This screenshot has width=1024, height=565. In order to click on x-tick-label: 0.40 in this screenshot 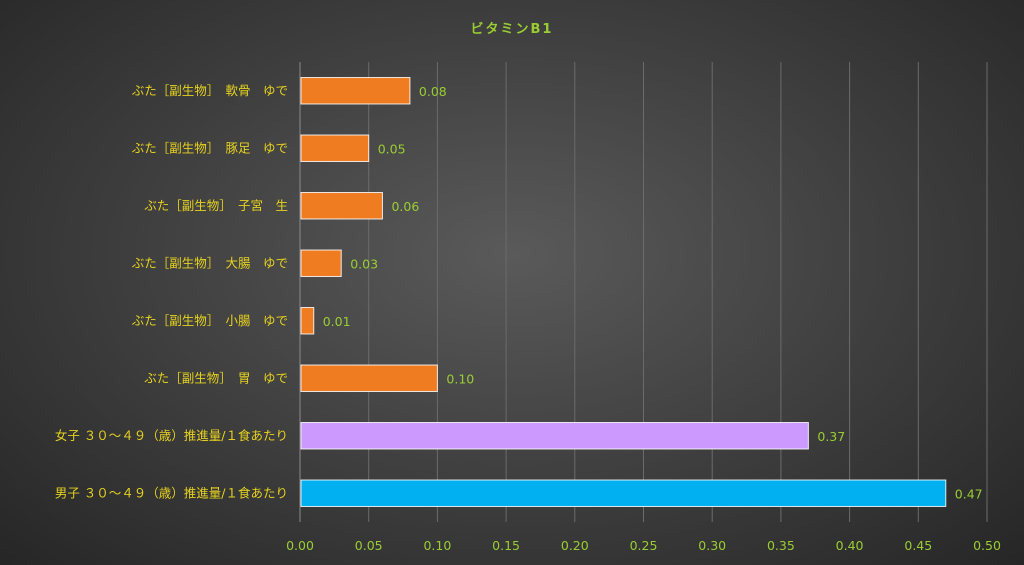, I will do `click(850, 545)`.